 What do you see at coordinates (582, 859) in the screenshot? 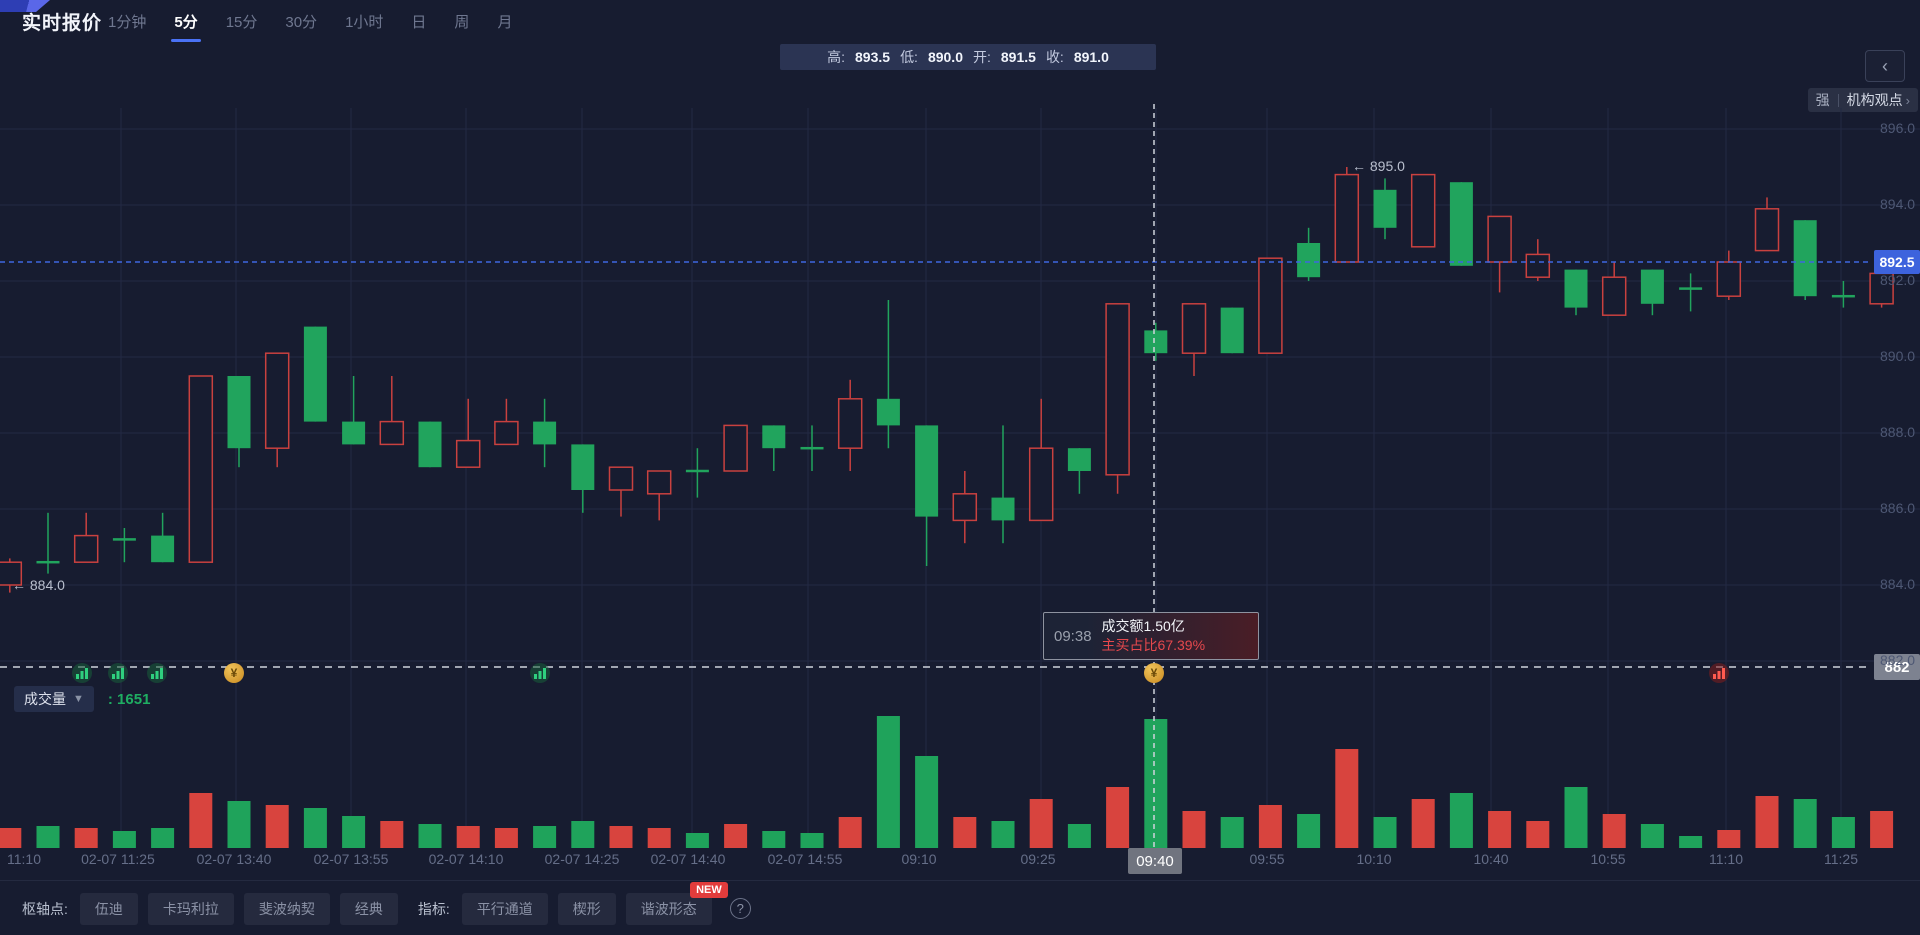
I see `time-axis-label: 02-07 14:25` at bounding box center [582, 859].